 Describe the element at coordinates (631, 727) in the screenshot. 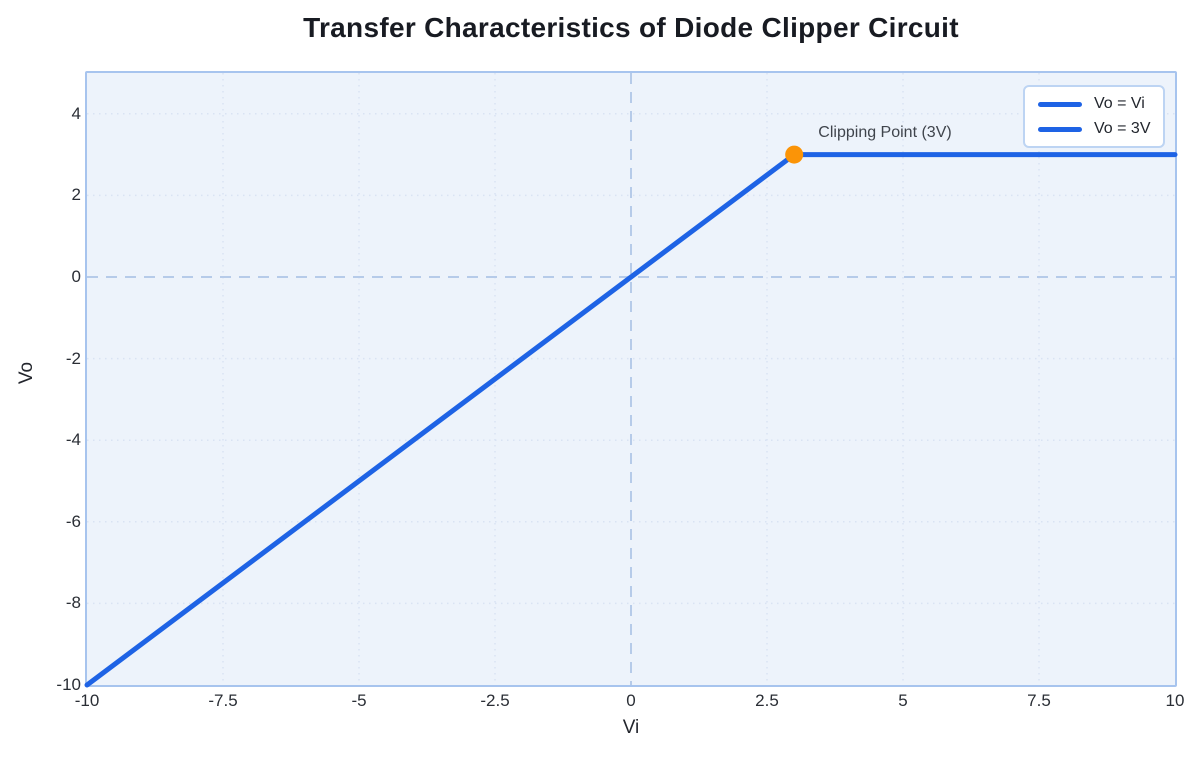

I see `x-axis-label: Vi` at that location.